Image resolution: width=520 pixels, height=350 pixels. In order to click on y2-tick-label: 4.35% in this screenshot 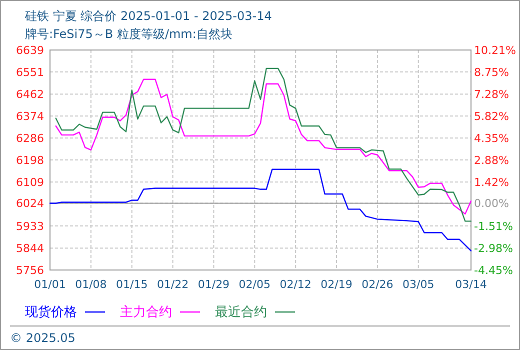, I will do `click(491, 138)`.